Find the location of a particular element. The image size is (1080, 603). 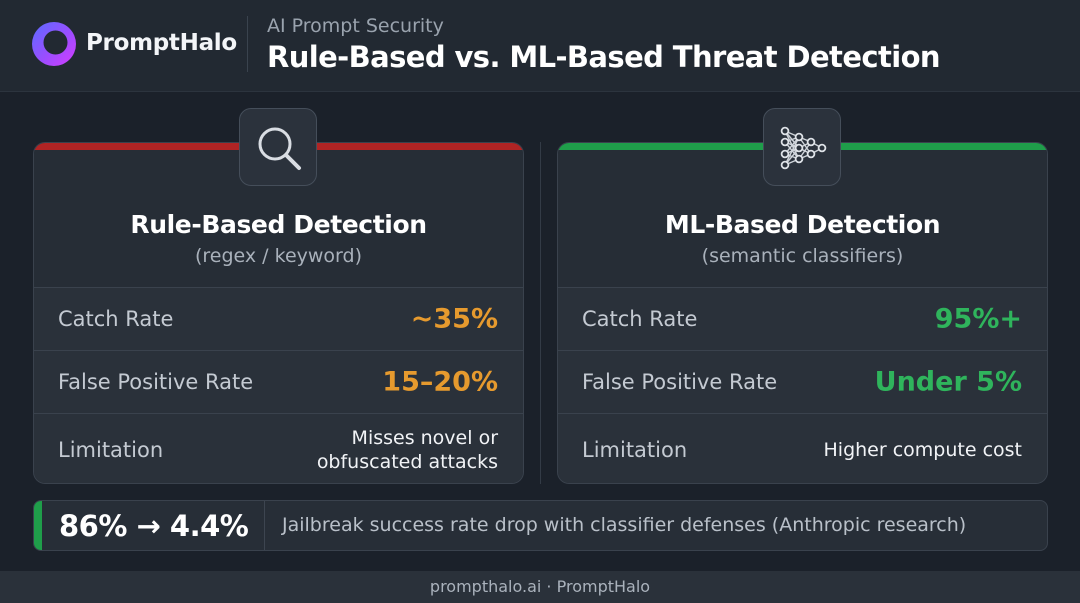

rule-based-title: Rule-Based Detection is located at coordinates (278, 224).